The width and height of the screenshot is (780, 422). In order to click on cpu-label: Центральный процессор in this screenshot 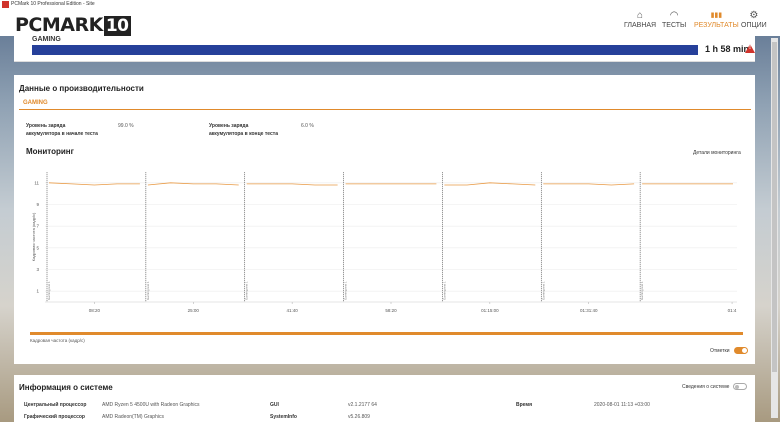, I will do `click(55, 405)`.